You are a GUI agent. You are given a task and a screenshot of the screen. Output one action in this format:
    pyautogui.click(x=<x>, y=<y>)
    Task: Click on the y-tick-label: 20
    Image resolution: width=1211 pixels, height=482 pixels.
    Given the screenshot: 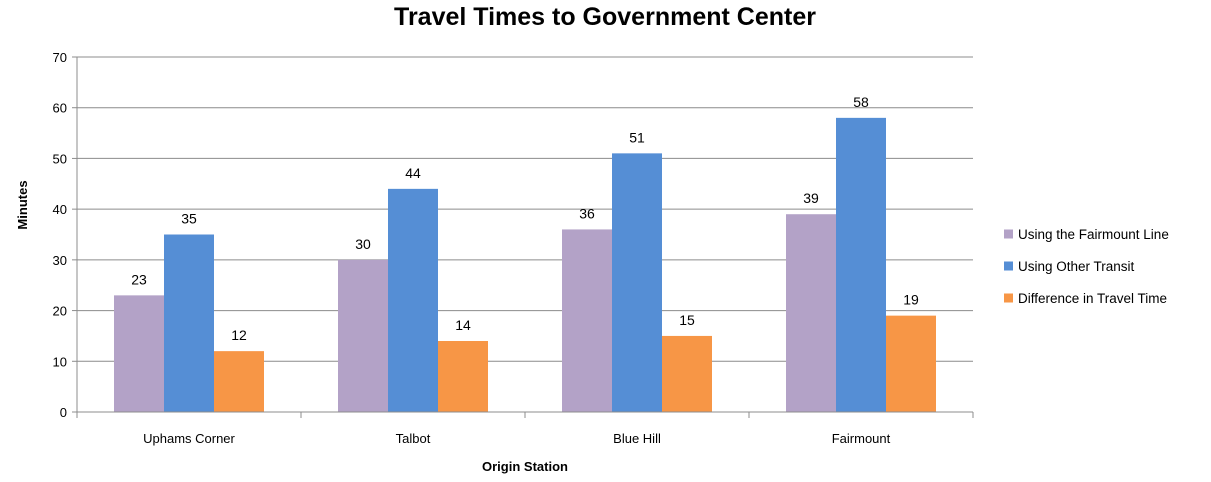 What is the action you would take?
    pyautogui.click(x=60, y=311)
    